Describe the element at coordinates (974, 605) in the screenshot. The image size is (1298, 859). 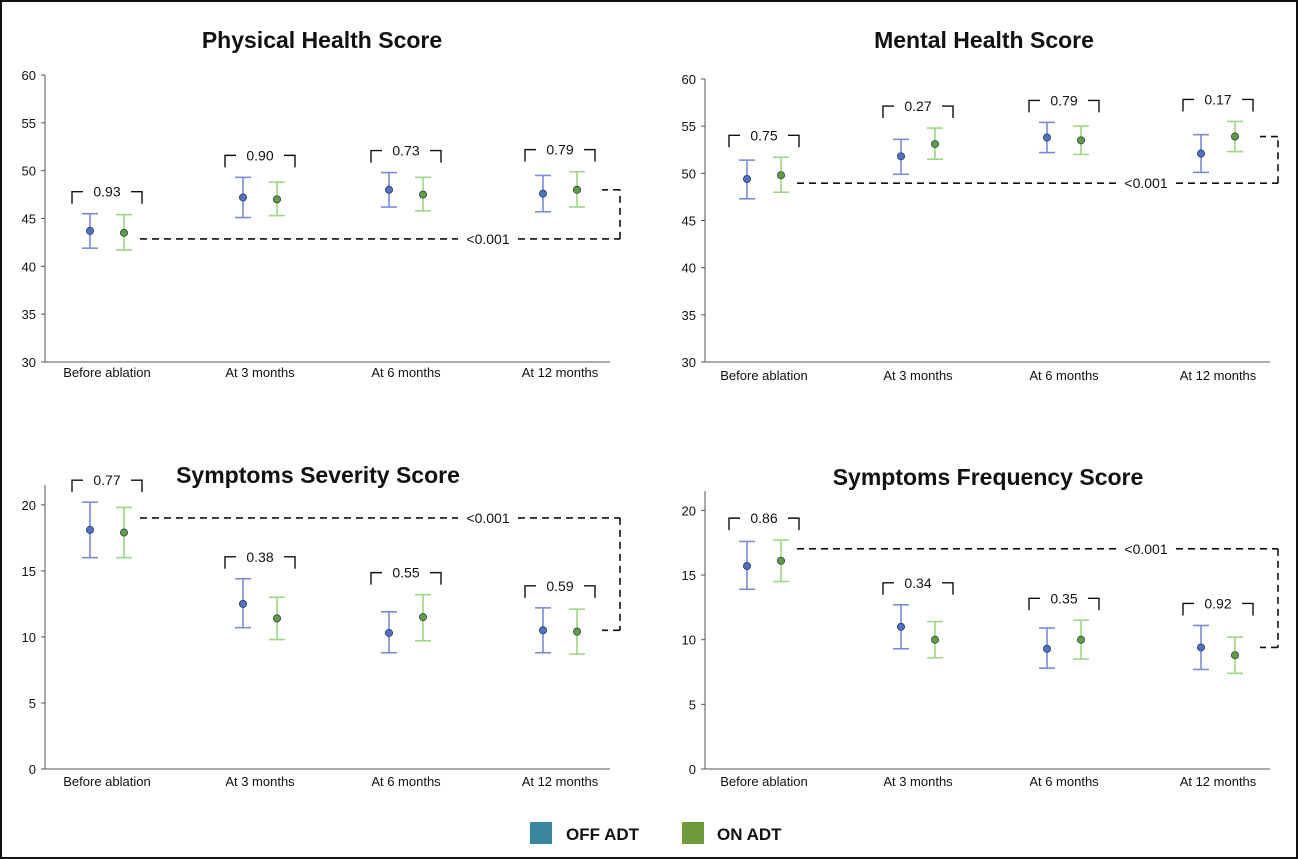
I see `series-off-adt` at that location.